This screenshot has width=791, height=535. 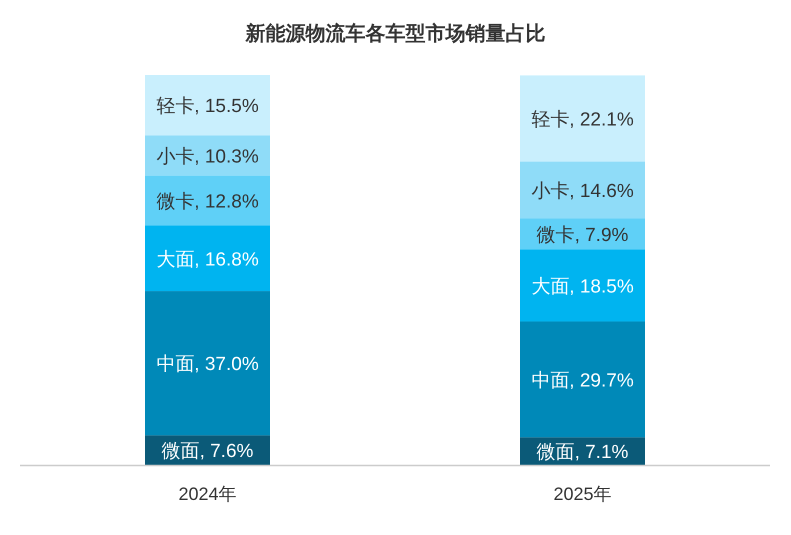 I want to click on data-label: 轻卡, 15.5%, so click(x=207, y=107).